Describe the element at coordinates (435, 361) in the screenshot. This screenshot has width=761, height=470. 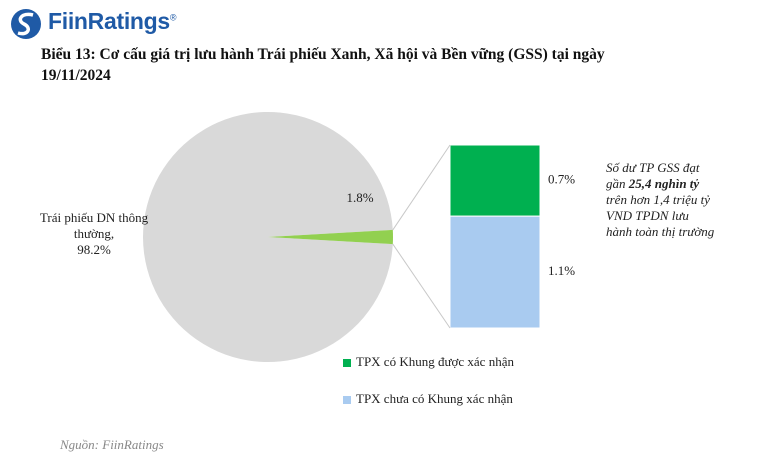
I see `legend-label: TPX có Khung được xác nhận` at that location.